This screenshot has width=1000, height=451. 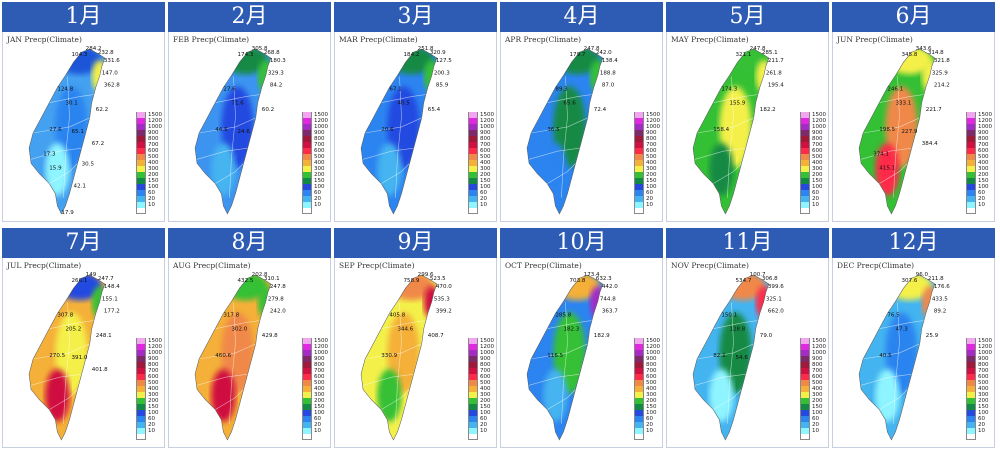 What do you see at coordinates (221, 130) in the screenshot?
I see `station-value: 44.5` at bounding box center [221, 130].